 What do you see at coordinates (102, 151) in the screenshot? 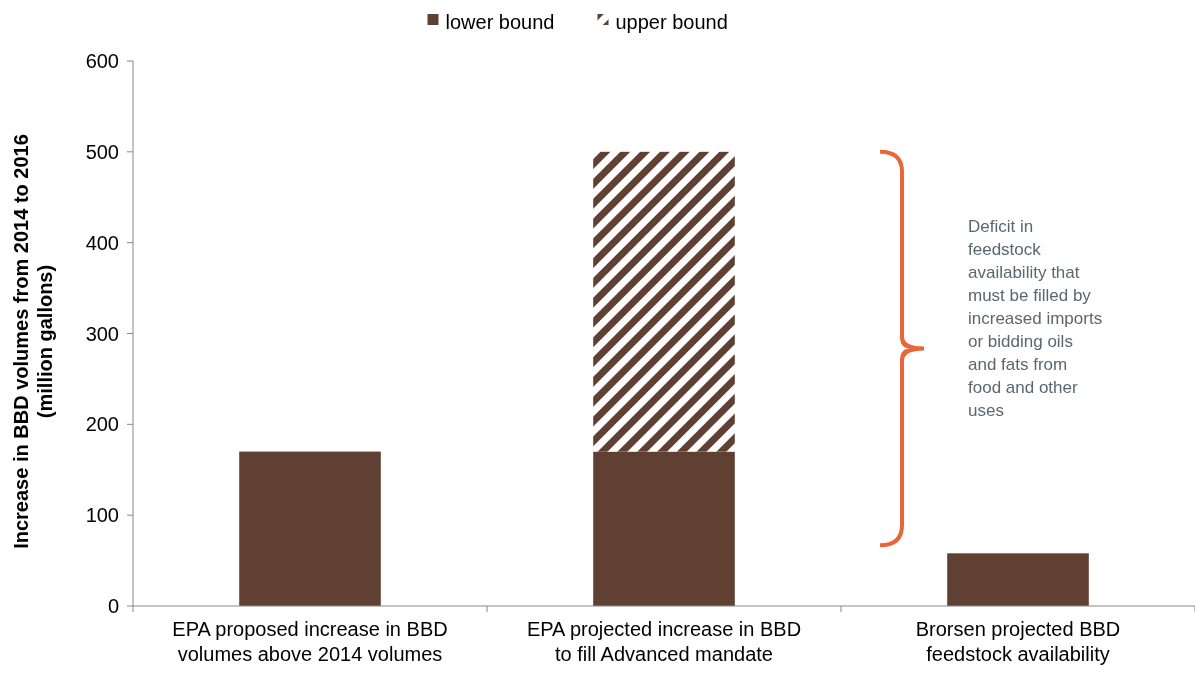
I see `y-tick-label: 500` at bounding box center [102, 151].